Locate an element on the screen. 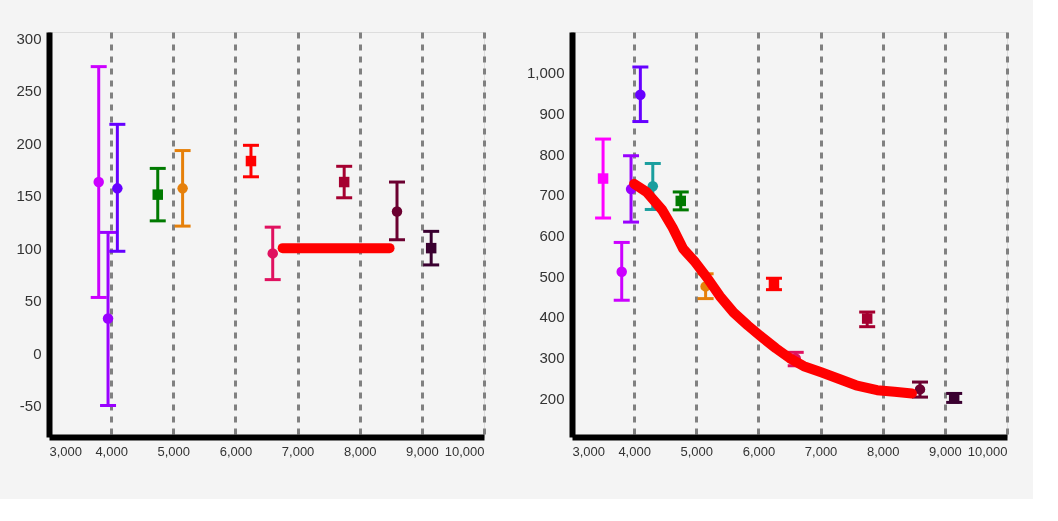 Image resolution: width=1058 pixels, height=521 pixels. y-tick-label: 50 is located at coordinates (33, 301).